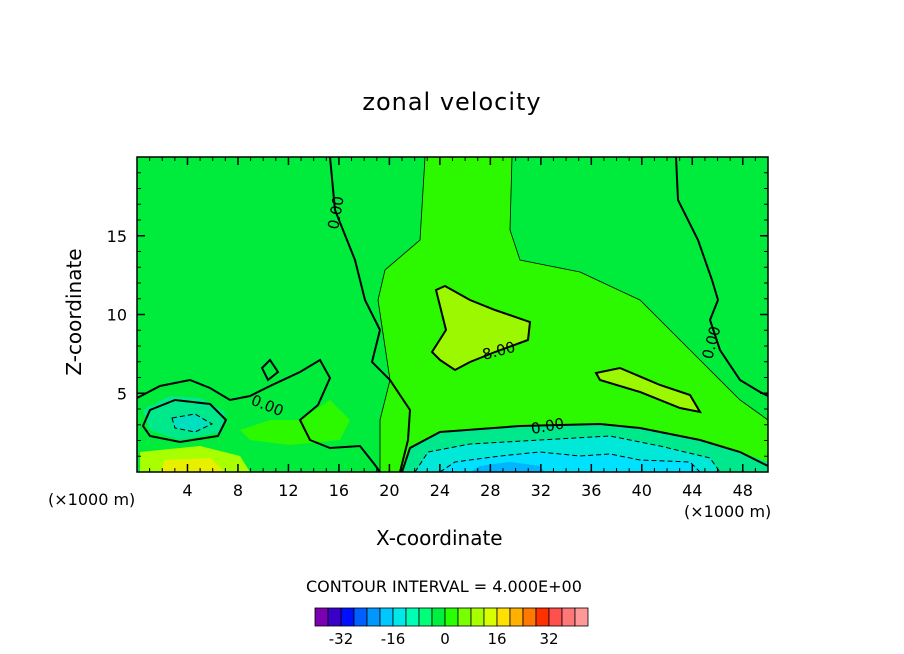 The height and width of the screenshot is (654, 904). Describe the element at coordinates (393, 639) in the screenshot. I see `colorbar-tick-label: -16` at that location.